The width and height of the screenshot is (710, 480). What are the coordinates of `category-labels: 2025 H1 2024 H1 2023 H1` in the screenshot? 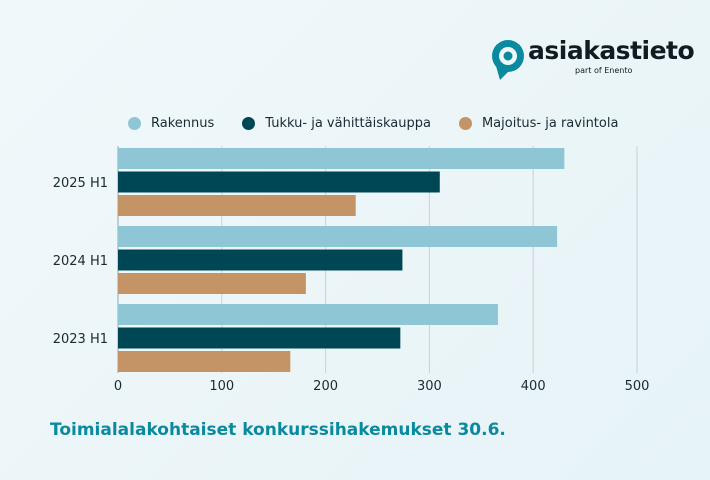 It's located at (80, 261).